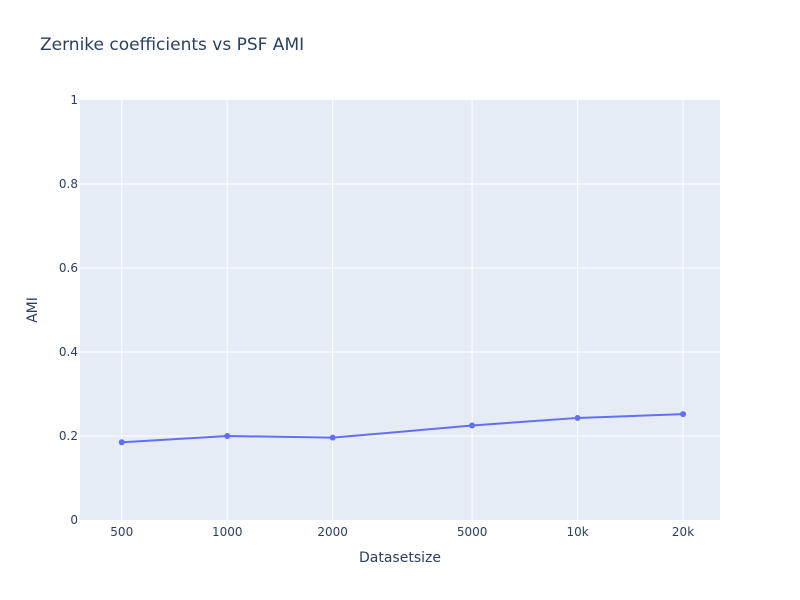 The height and width of the screenshot is (600, 800). What do you see at coordinates (33, 310) in the screenshot?
I see `y-axis-title: AMI` at bounding box center [33, 310].